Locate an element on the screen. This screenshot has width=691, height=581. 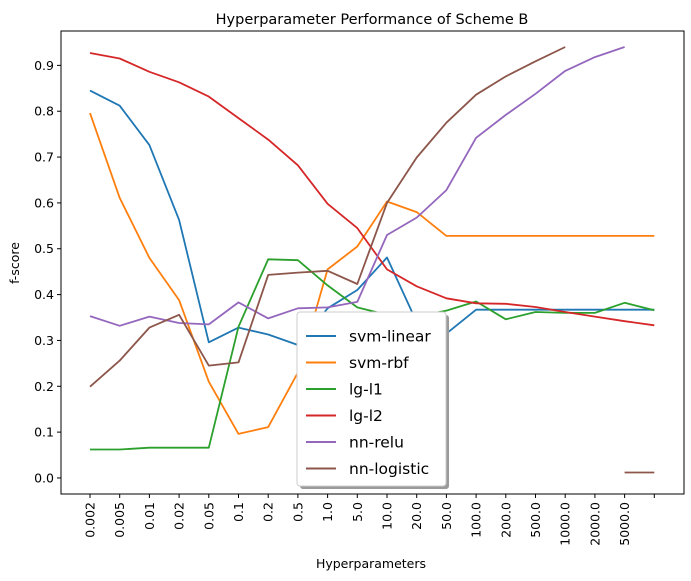
x-tick-label: 0.01 is located at coordinates (149, 516).